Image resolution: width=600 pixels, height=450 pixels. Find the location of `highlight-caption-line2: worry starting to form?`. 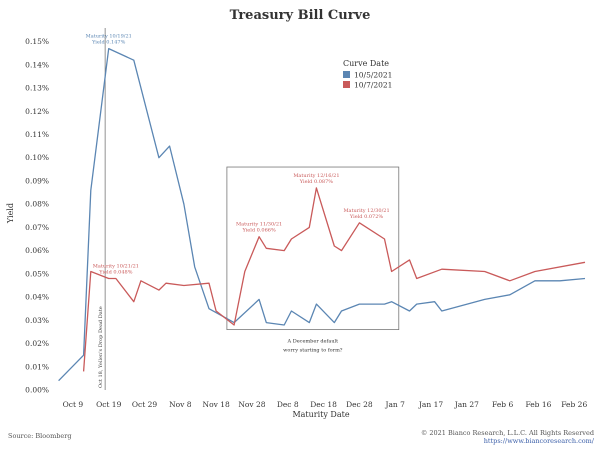

highlight-caption-line2: worry starting to form? is located at coordinates (313, 351).